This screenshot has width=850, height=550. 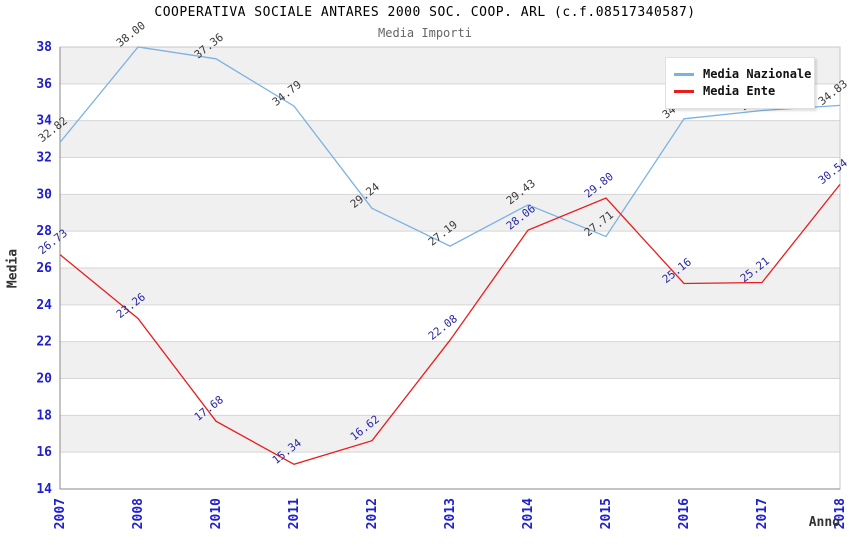 What do you see at coordinates (762, 513) in the screenshot?
I see `x-tick-label: 2017` at bounding box center [762, 513].